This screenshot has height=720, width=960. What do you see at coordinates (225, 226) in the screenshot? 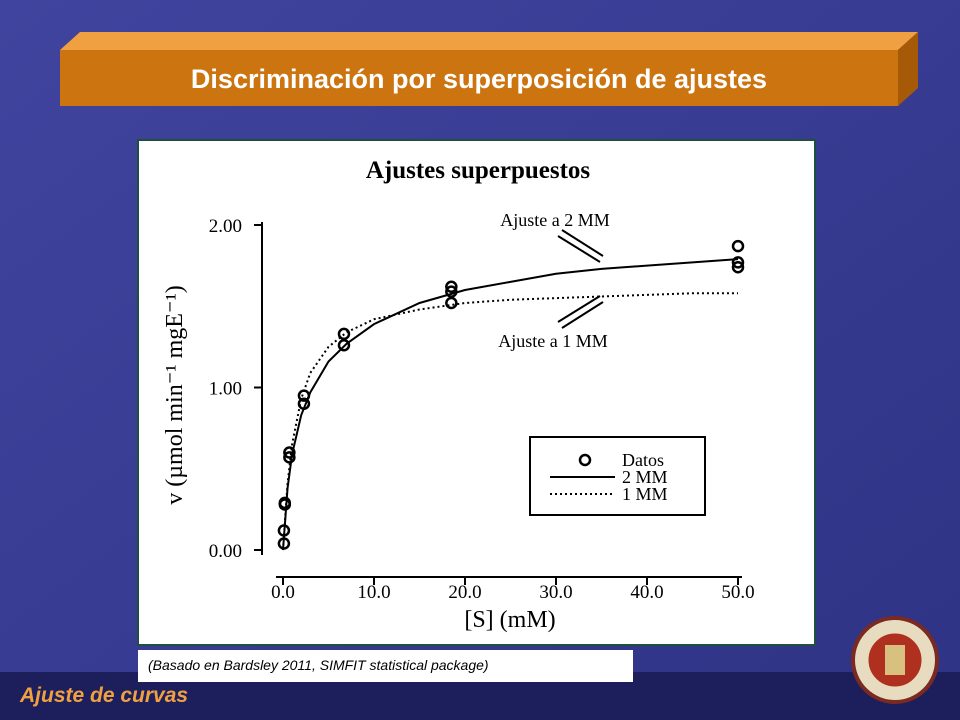
I see `y-tick-label: 2.00` at bounding box center [225, 226].